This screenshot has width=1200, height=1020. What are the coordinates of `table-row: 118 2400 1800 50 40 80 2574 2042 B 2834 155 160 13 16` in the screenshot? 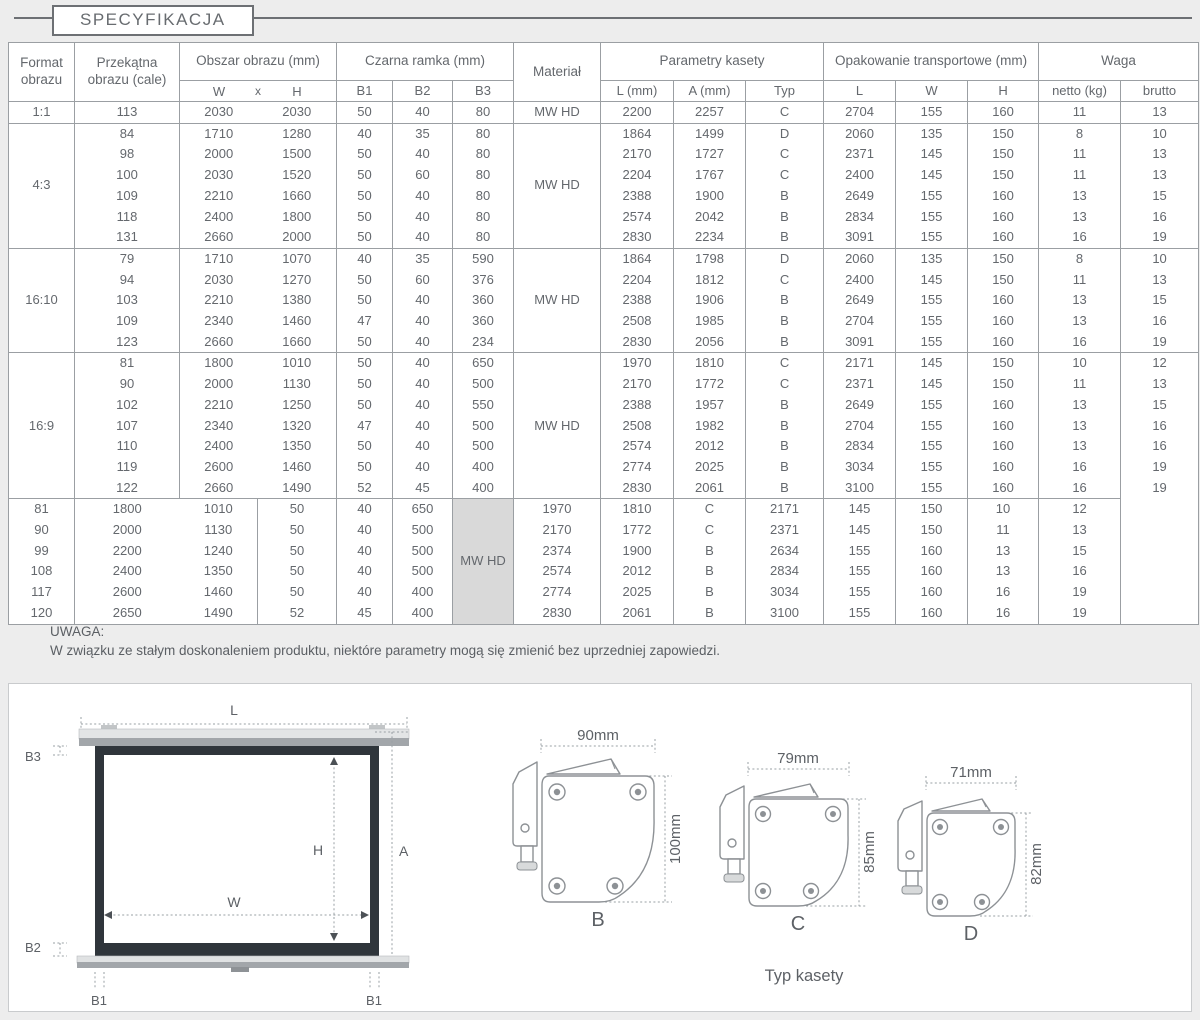 It's located at (604, 217).